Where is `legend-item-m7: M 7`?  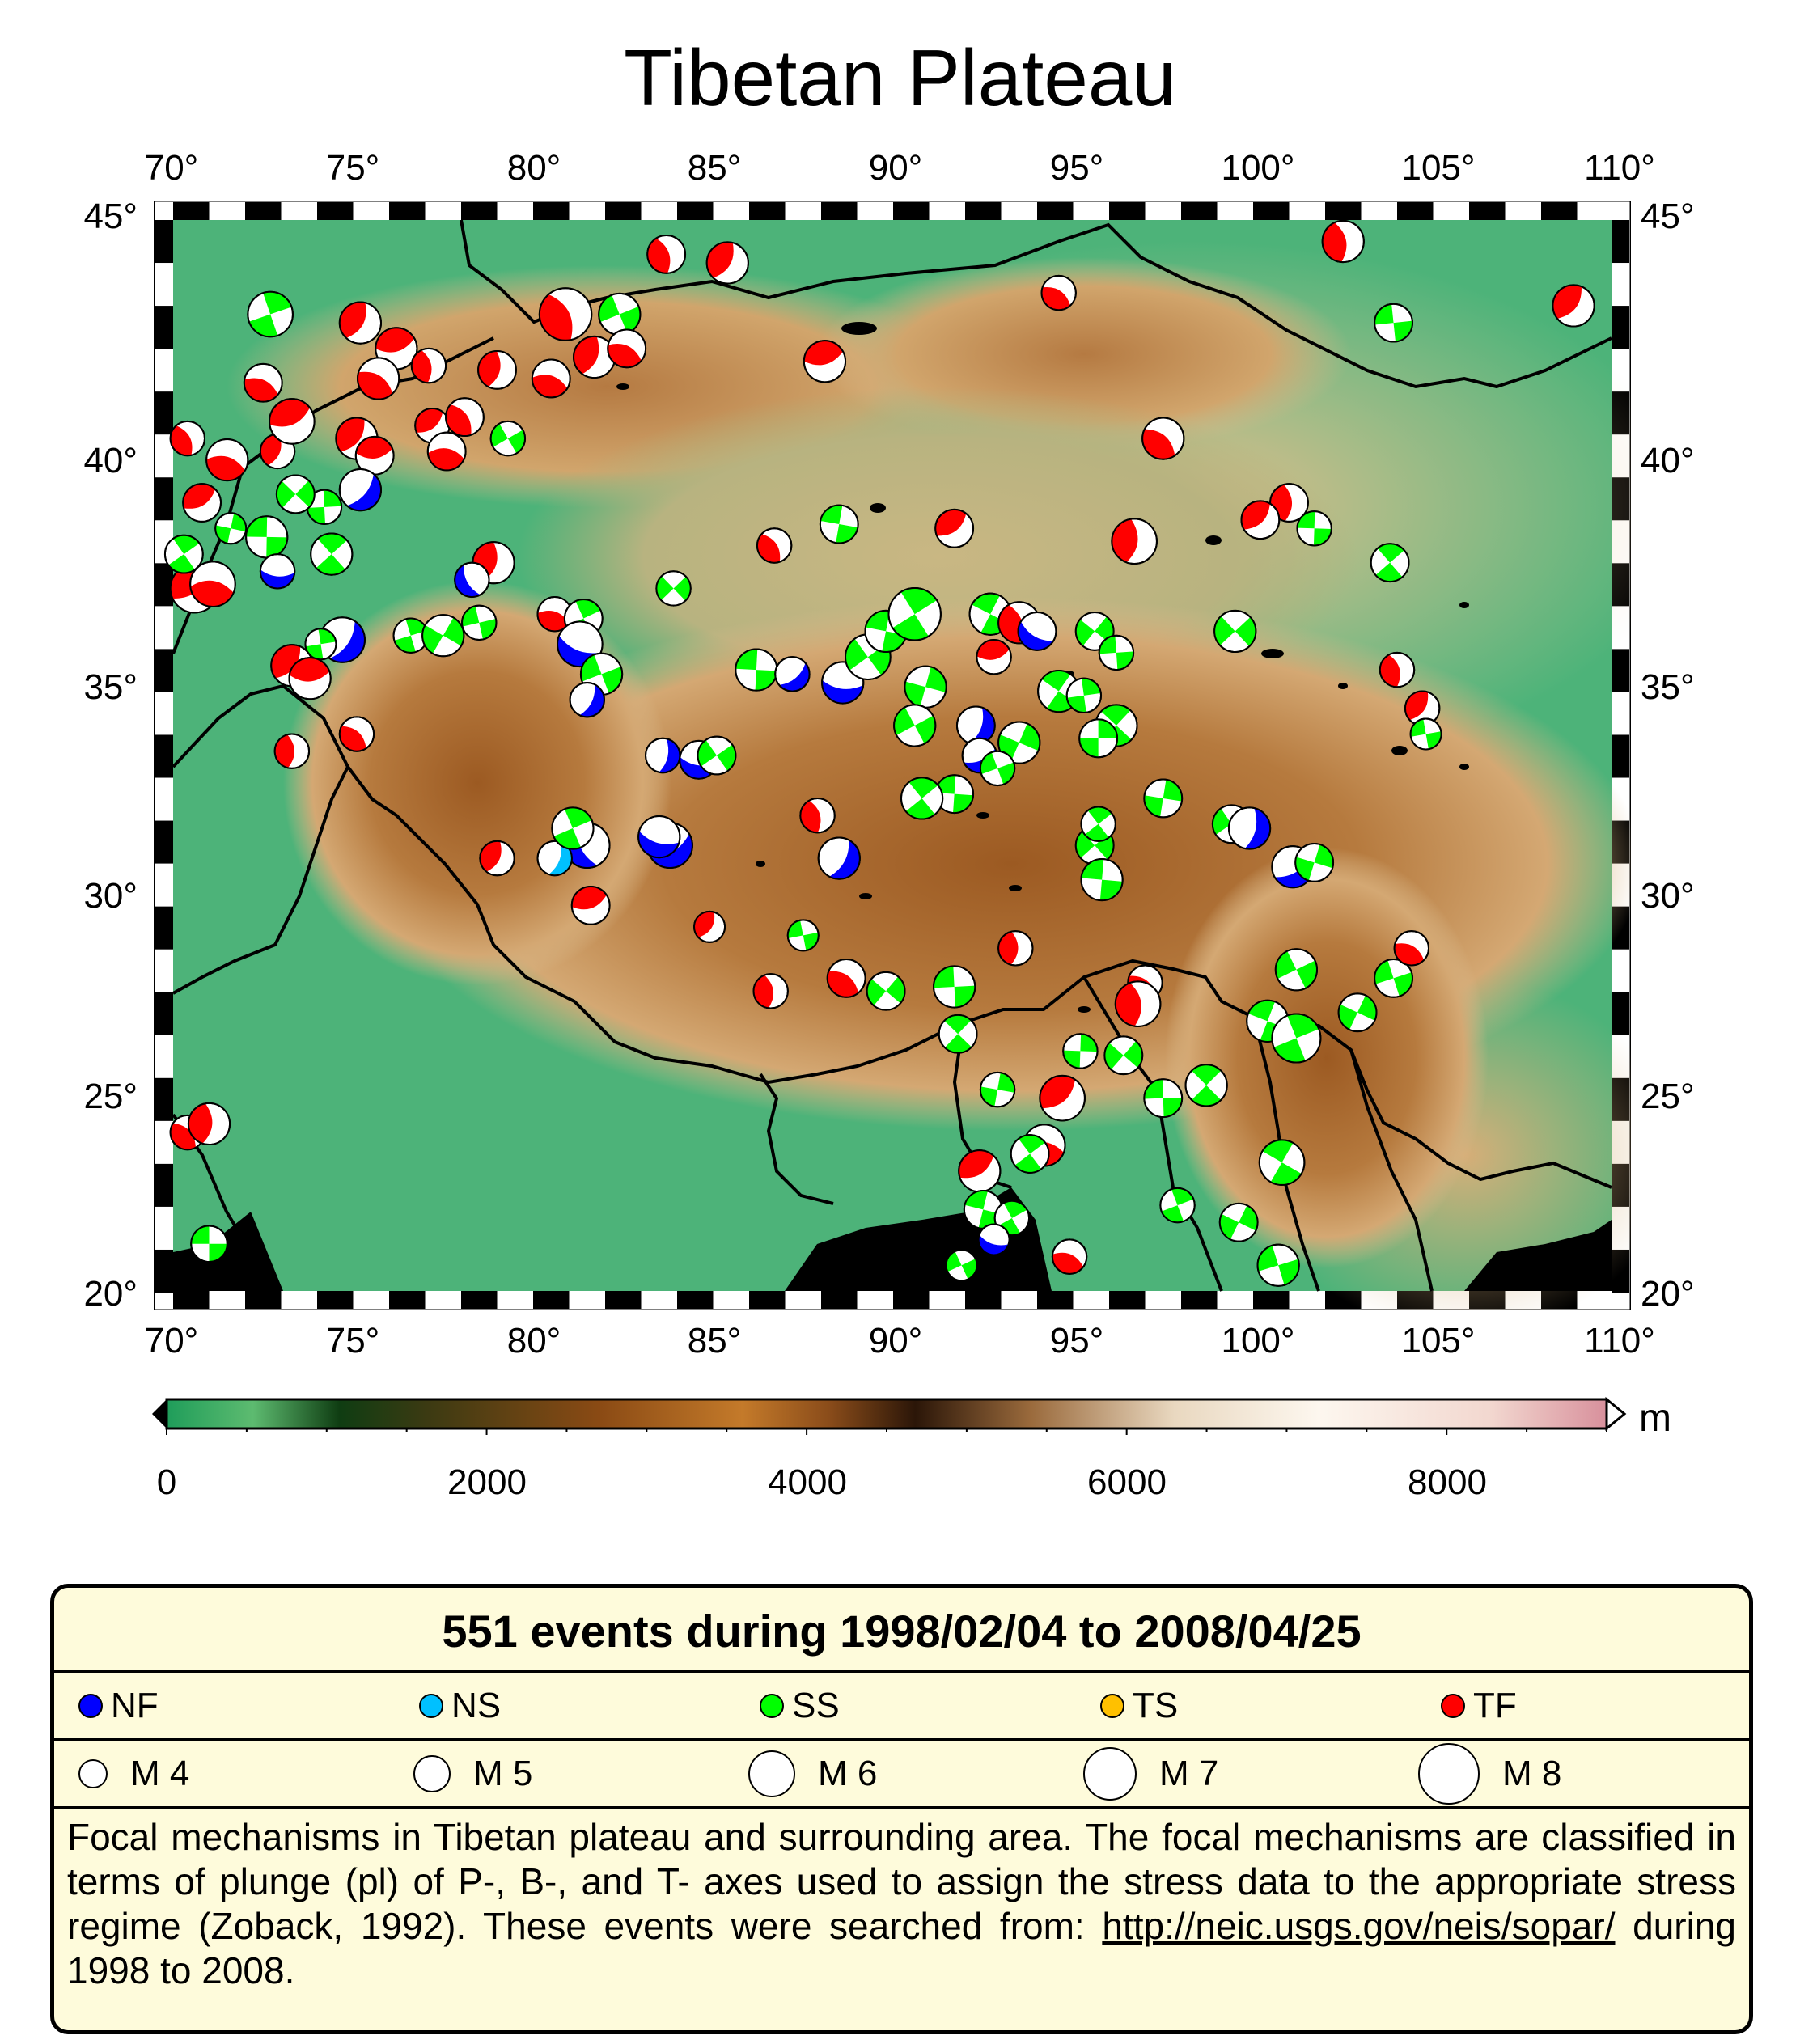 legend-item-m7: M 7 is located at coordinates (1150, 1773).